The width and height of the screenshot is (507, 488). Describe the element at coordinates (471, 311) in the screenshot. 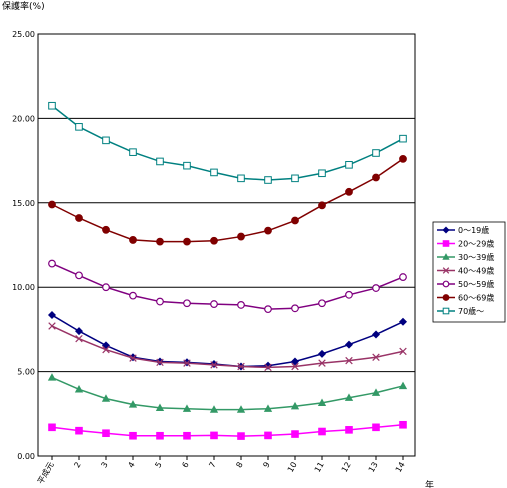

I see `legend-label: 70歳～` at that location.